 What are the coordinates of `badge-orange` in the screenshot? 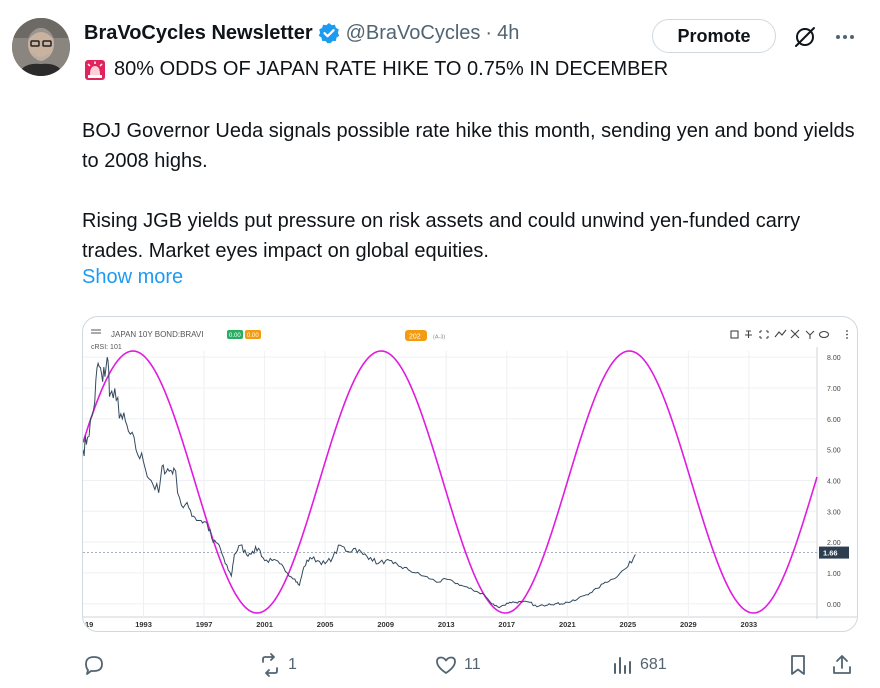 It's located at (253, 334).